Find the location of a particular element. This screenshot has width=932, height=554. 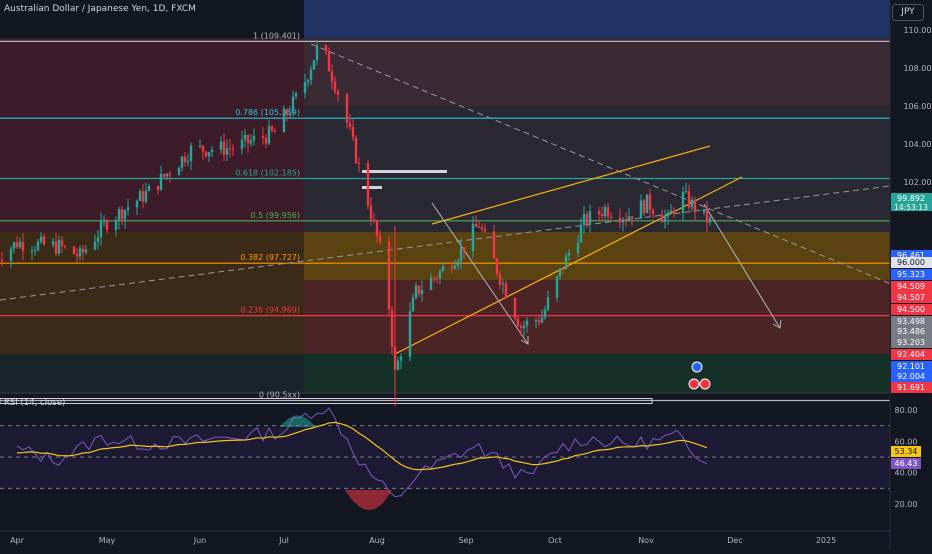

time-tick: Jun is located at coordinates (200, 540).